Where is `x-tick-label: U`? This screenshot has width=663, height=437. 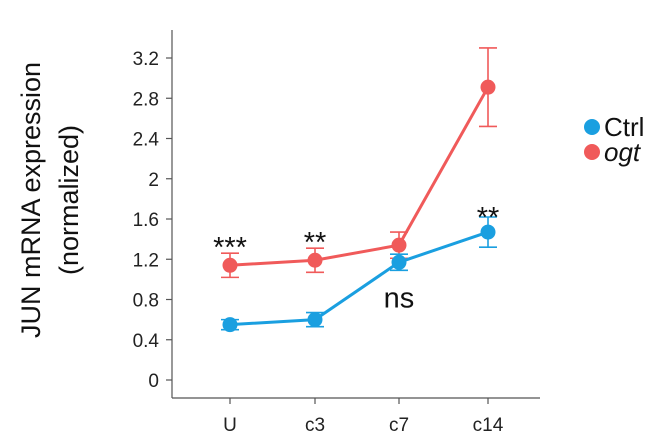
x-tick-label: U is located at coordinates (230, 425).